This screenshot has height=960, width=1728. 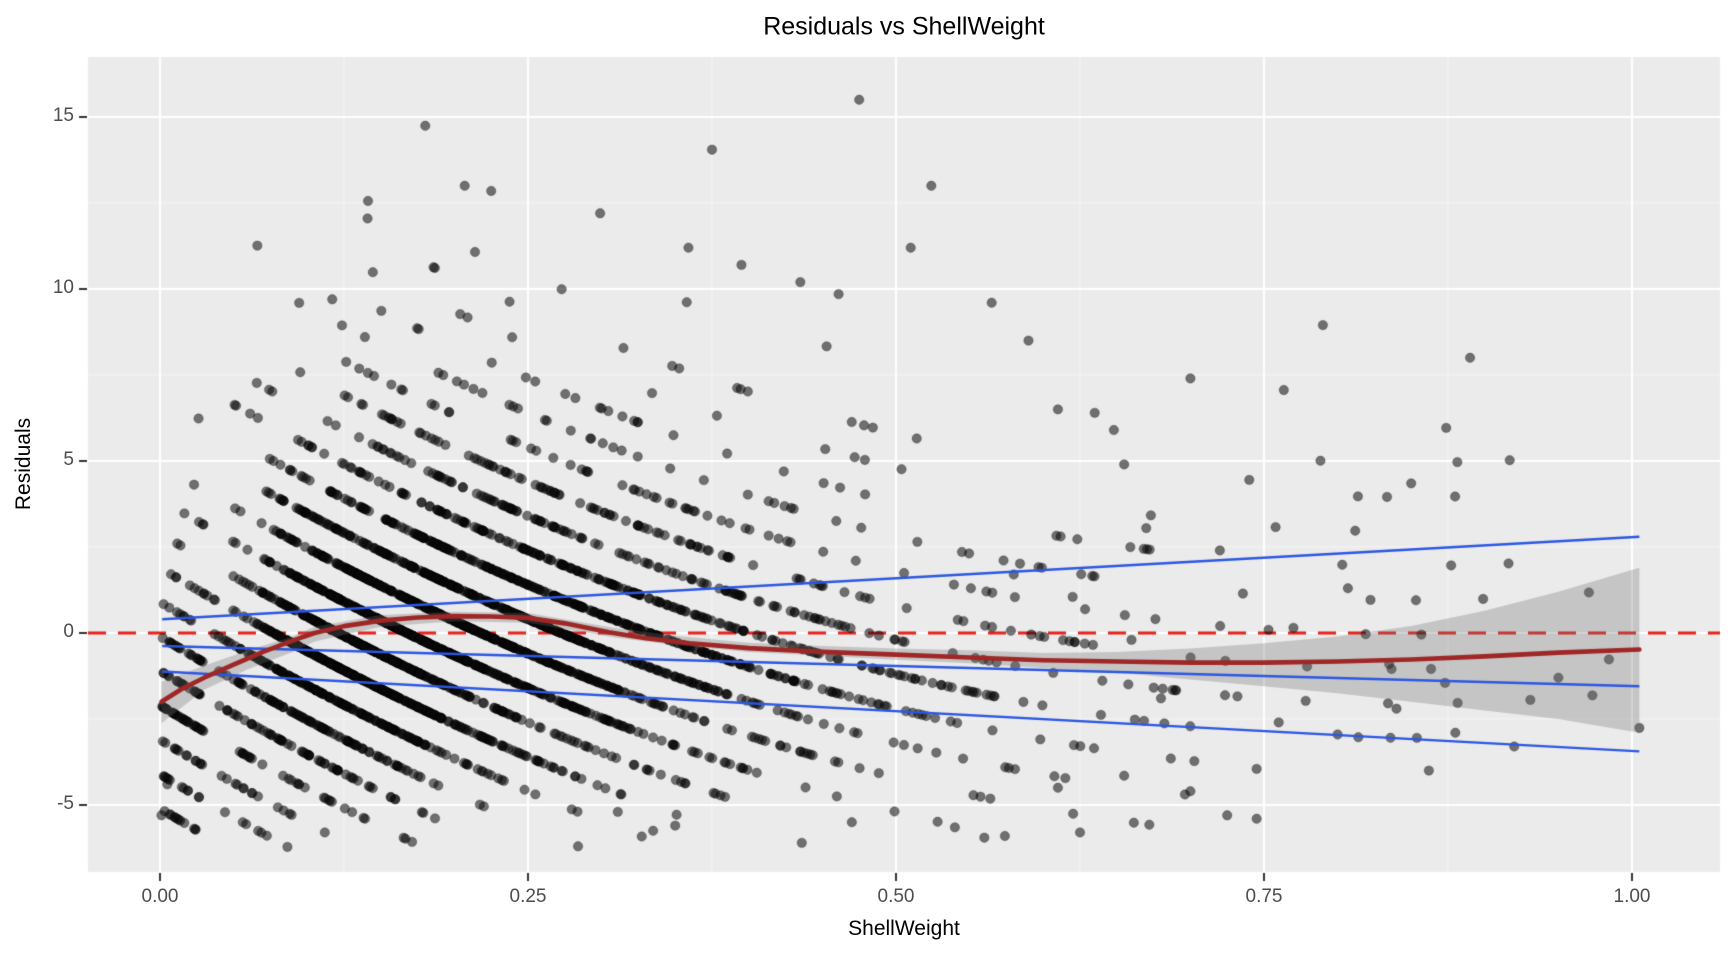 What do you see at coordinates (63, 115) in the screenshot?
I see `y-tick-label-15: 15` at bounding box center [63, 115].